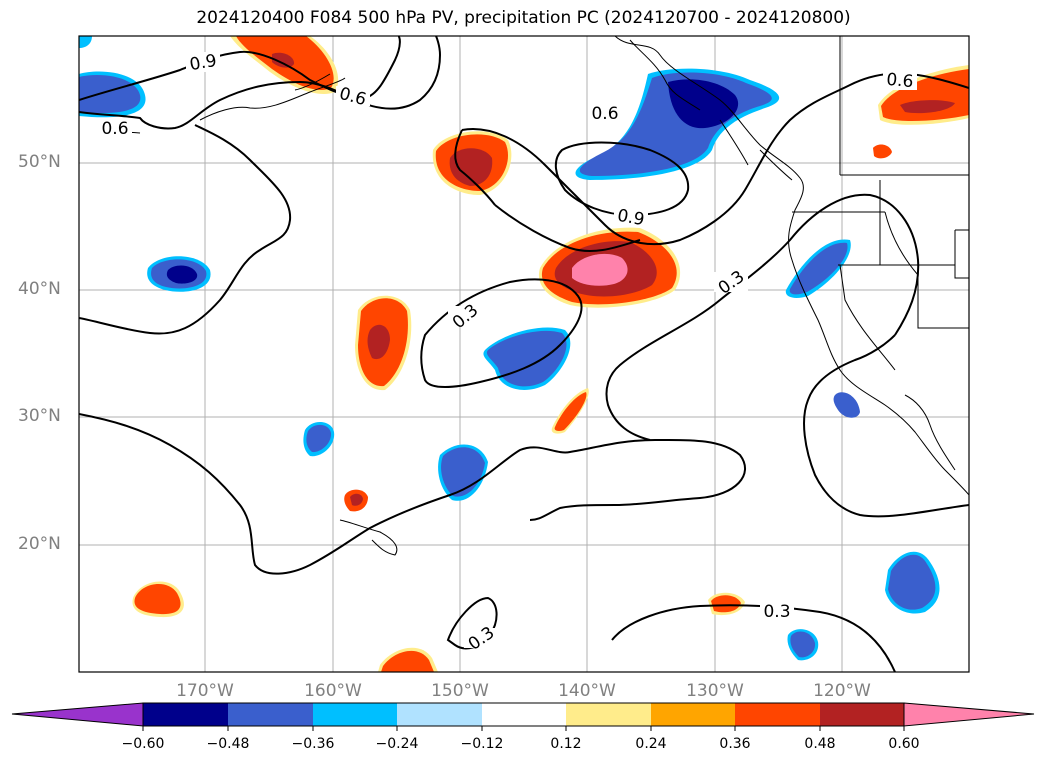 This screenshot has width=1047, height=765. I want to click on colorbar-tick-label: 0.24, so click(651, 744).